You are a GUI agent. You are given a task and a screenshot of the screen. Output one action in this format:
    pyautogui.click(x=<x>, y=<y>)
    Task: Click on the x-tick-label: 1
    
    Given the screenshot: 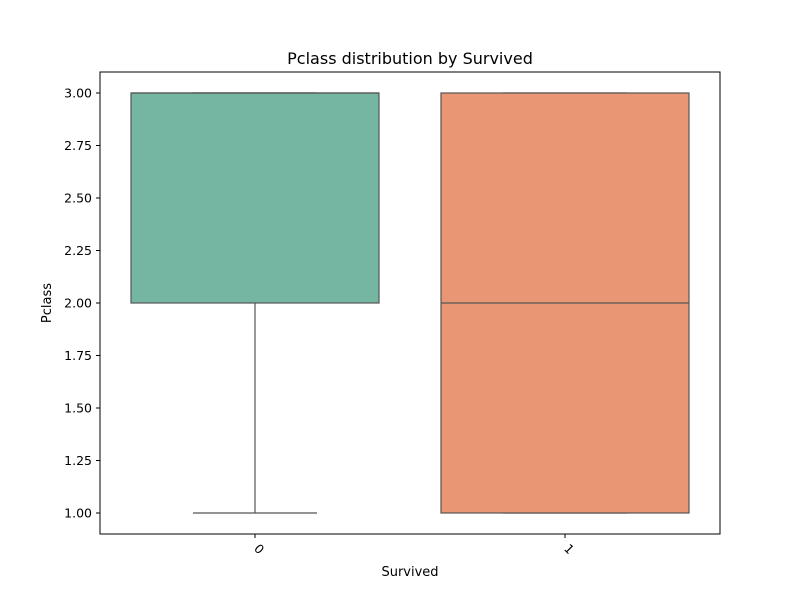 What is the action you would take?
    pyautogui.click(x=569, y=549)
    